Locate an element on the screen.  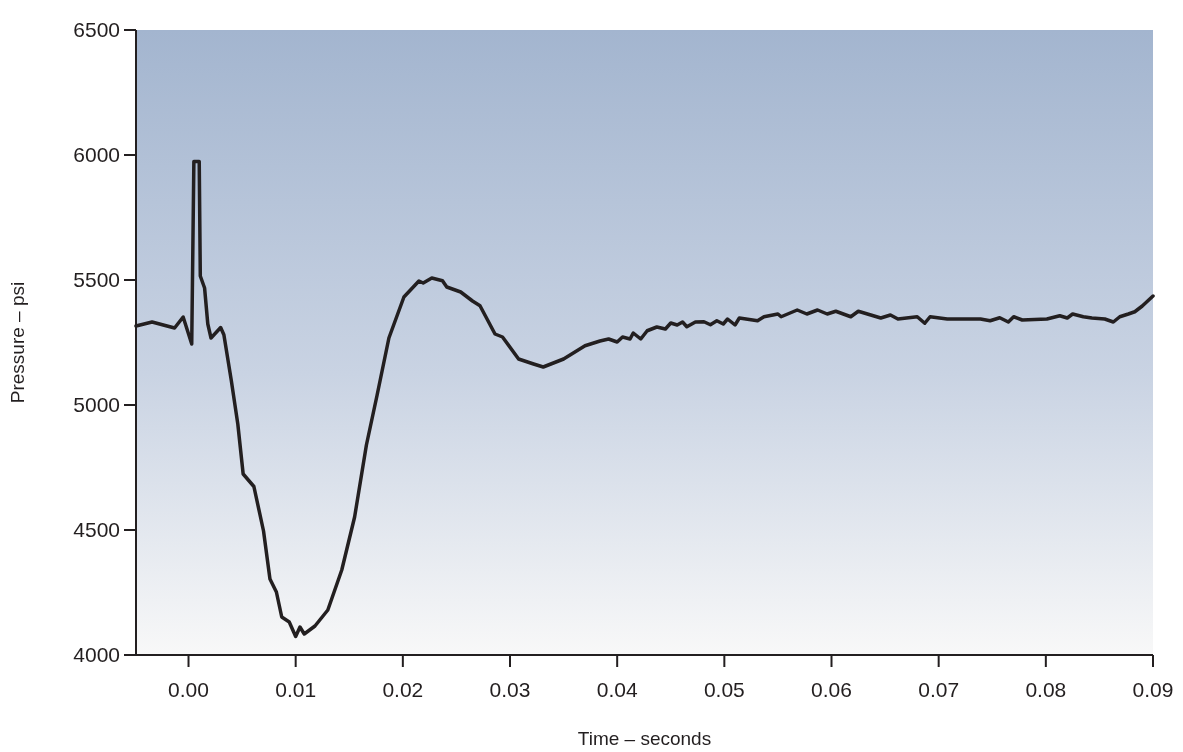
y-tick-label: 4500 is located at coordinates (96, 530).